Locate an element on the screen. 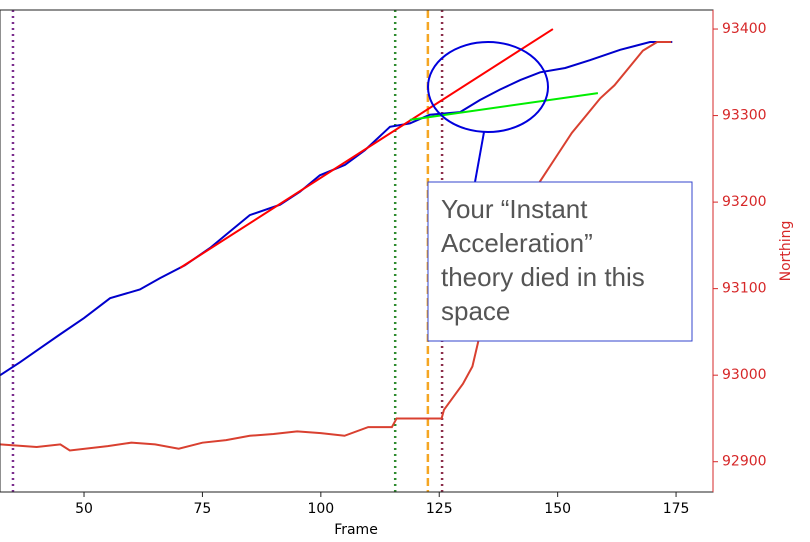 The image size is (810, 542). x-axis-label: Frame is located at coordinates (356, 530).